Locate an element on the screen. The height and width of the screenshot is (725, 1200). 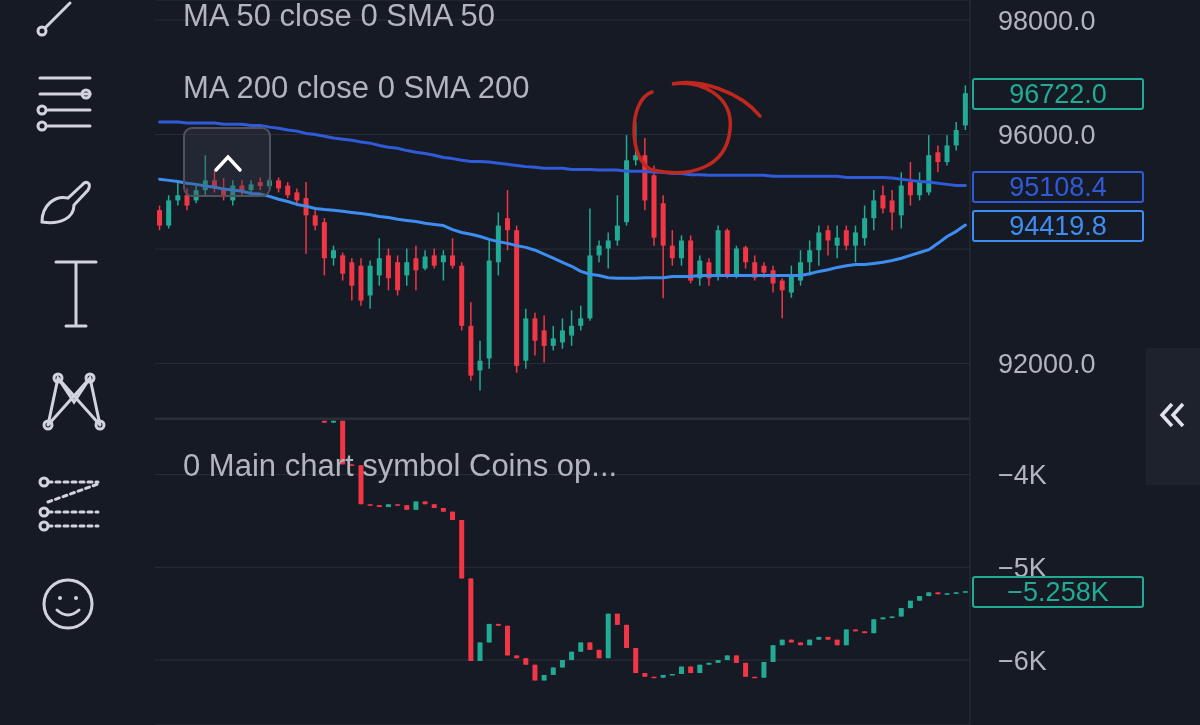
y-tick-label: 98000.0 is located at coordinates (1047, 20).